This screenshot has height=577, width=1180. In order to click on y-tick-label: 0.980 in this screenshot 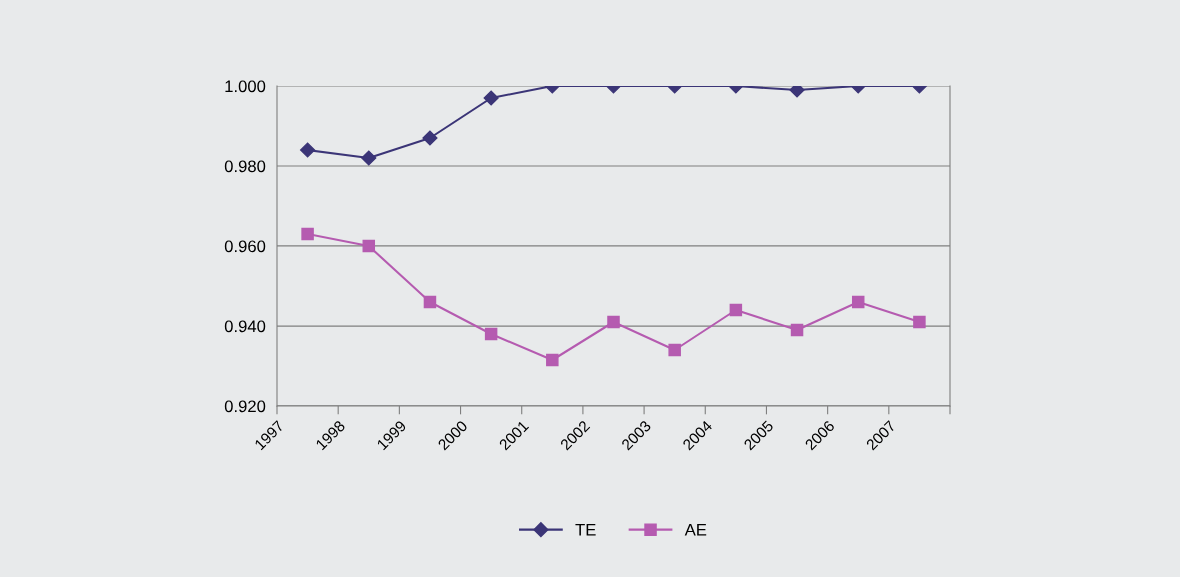, I will do `click(245, 166)`.